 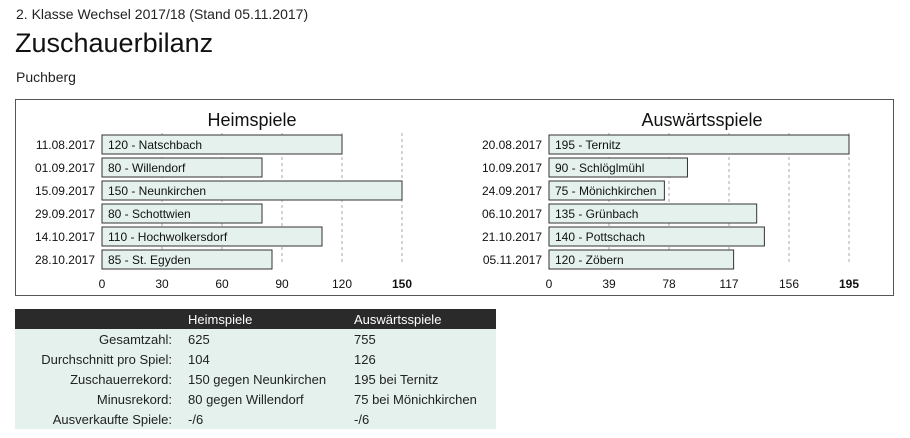 I want to click on home-tick-label: 0, so click(x=102, y=284).